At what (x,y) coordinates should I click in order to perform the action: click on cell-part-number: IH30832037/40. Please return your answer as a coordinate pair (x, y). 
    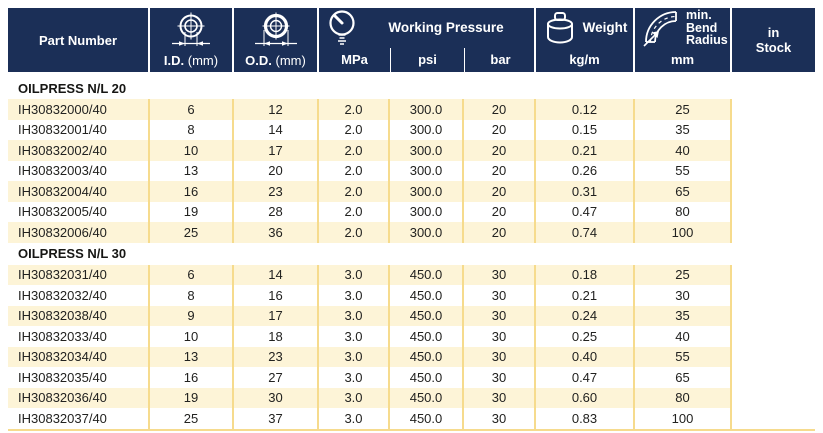
    Looking at the image, I should click on (78, 418).